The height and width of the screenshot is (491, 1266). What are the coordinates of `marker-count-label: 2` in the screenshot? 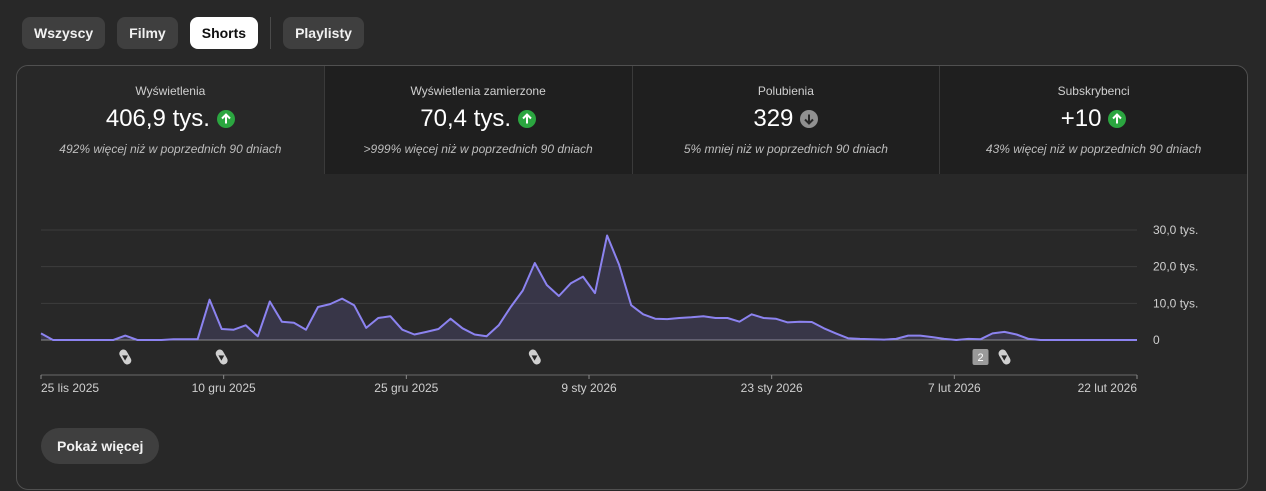 It's located at (980, 358).